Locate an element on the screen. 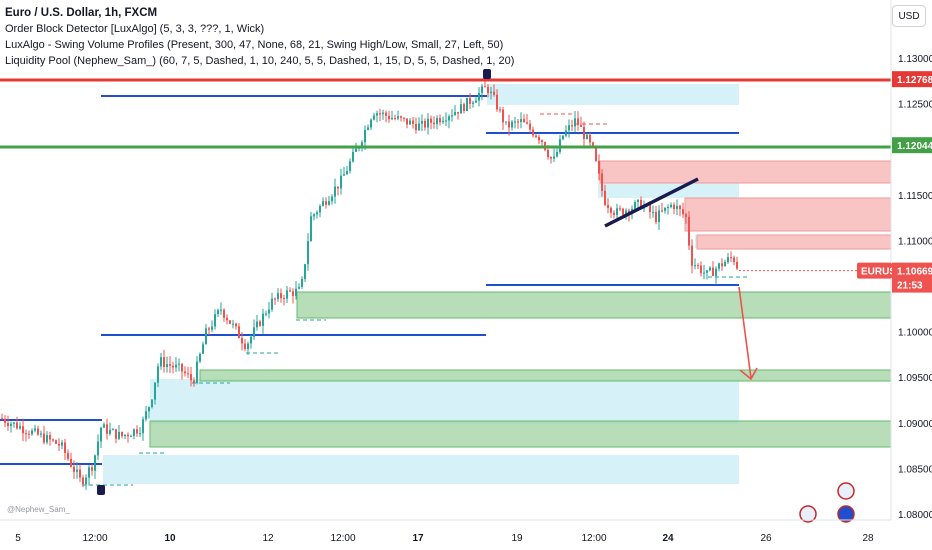 This screenshot has height=550, width=932. trendline is located at coordinates (651, 202).